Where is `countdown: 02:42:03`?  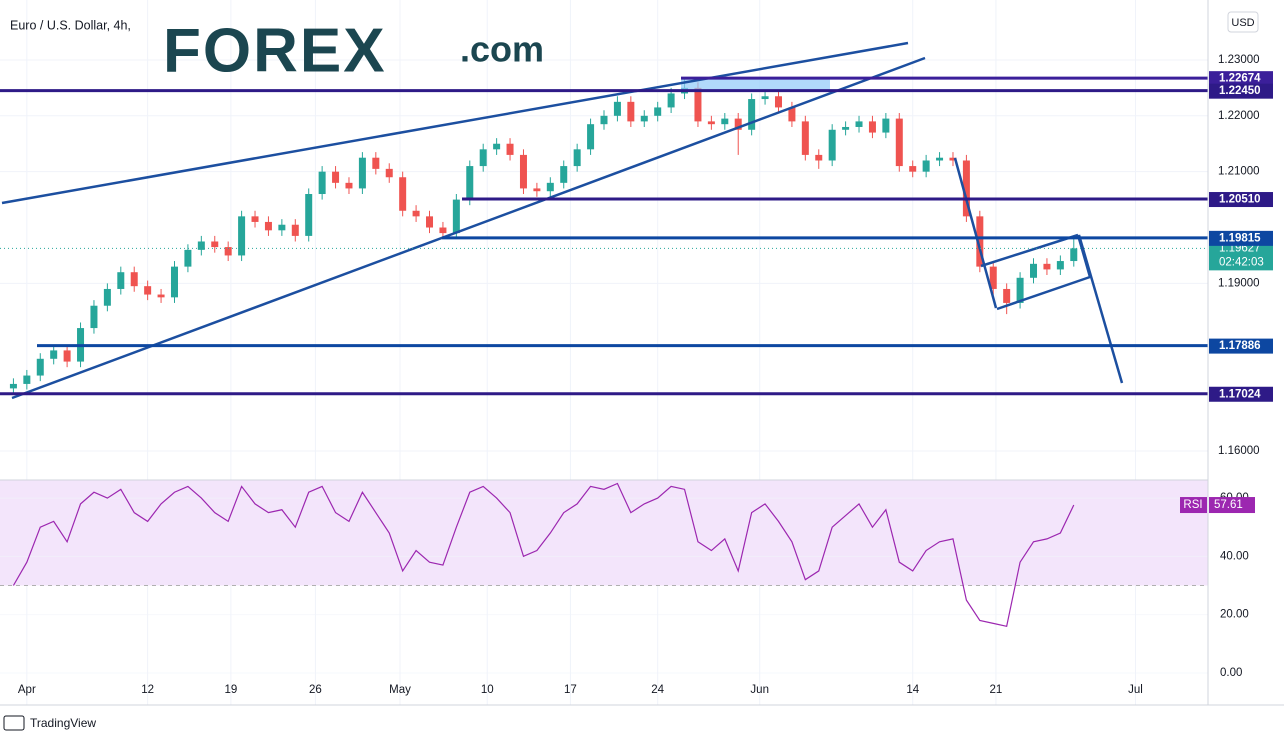
countdown: 02:42:03 is located at coordinates (1241, 262).